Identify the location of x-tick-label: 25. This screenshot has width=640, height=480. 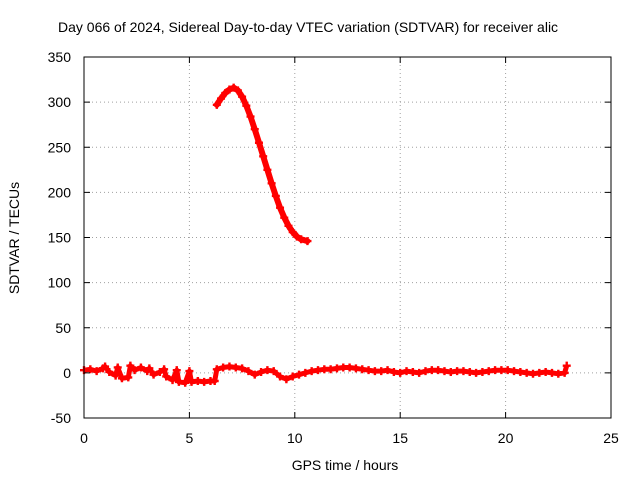
(611, 438).